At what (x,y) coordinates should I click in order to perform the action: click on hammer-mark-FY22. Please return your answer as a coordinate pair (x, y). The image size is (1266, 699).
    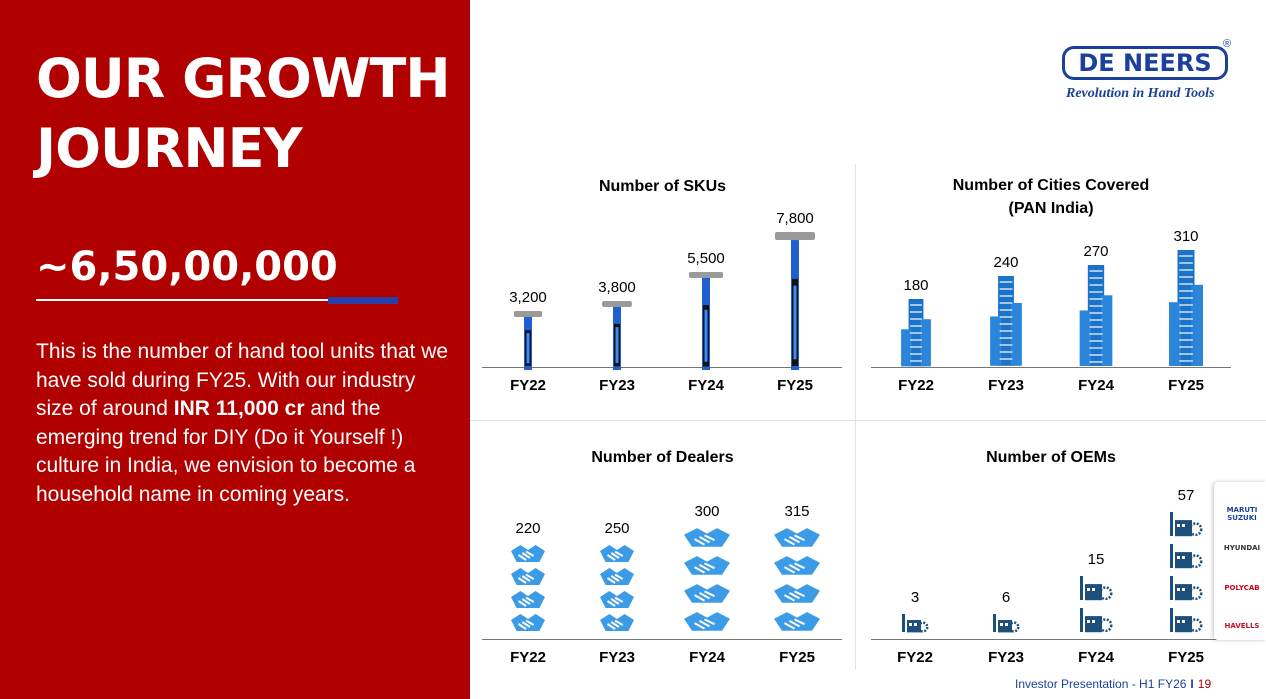
    Looking at the image, I should click on (528, 340).